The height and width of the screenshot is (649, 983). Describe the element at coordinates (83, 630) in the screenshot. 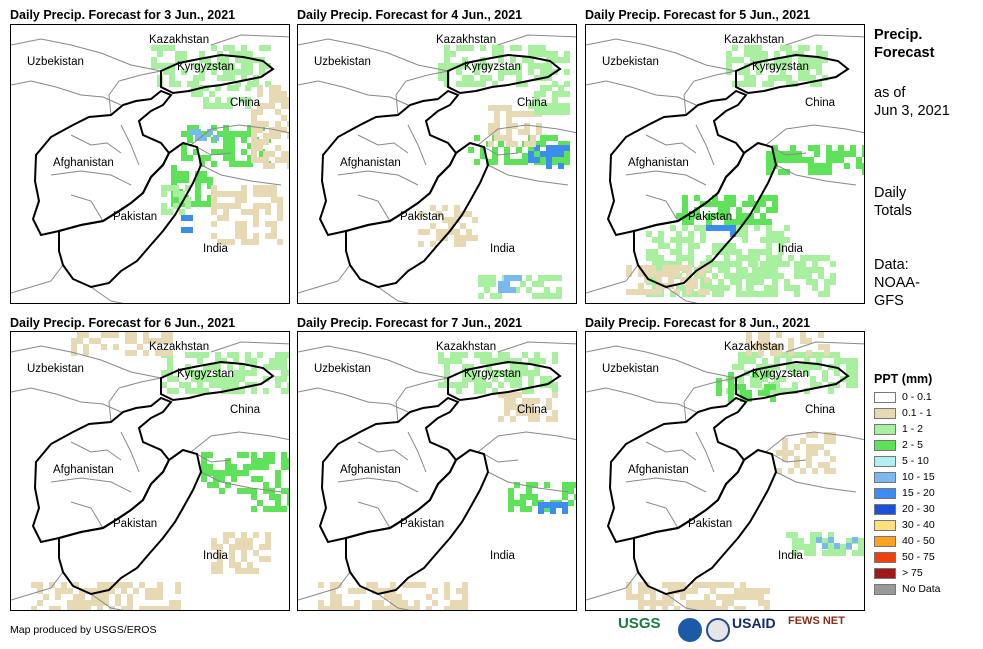

I see `map-credit: Map produced by USGS/EROS` at that location.